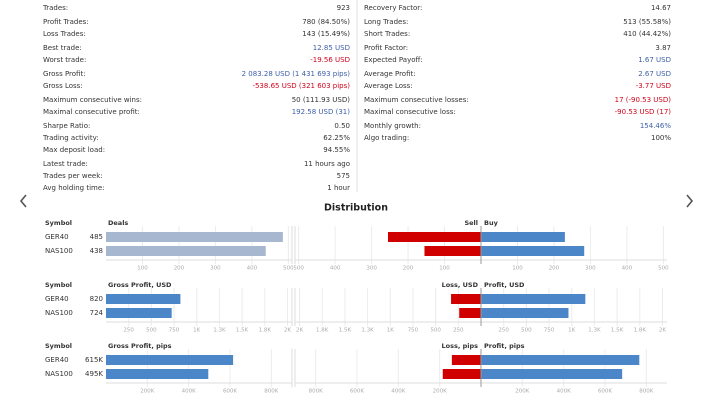 Image resolution: width=714 pixels, height=401 pixels. Describe the element at coordinates (63, 86) in the screenshot. I see `stat-label: Gross Loss:` at that location.